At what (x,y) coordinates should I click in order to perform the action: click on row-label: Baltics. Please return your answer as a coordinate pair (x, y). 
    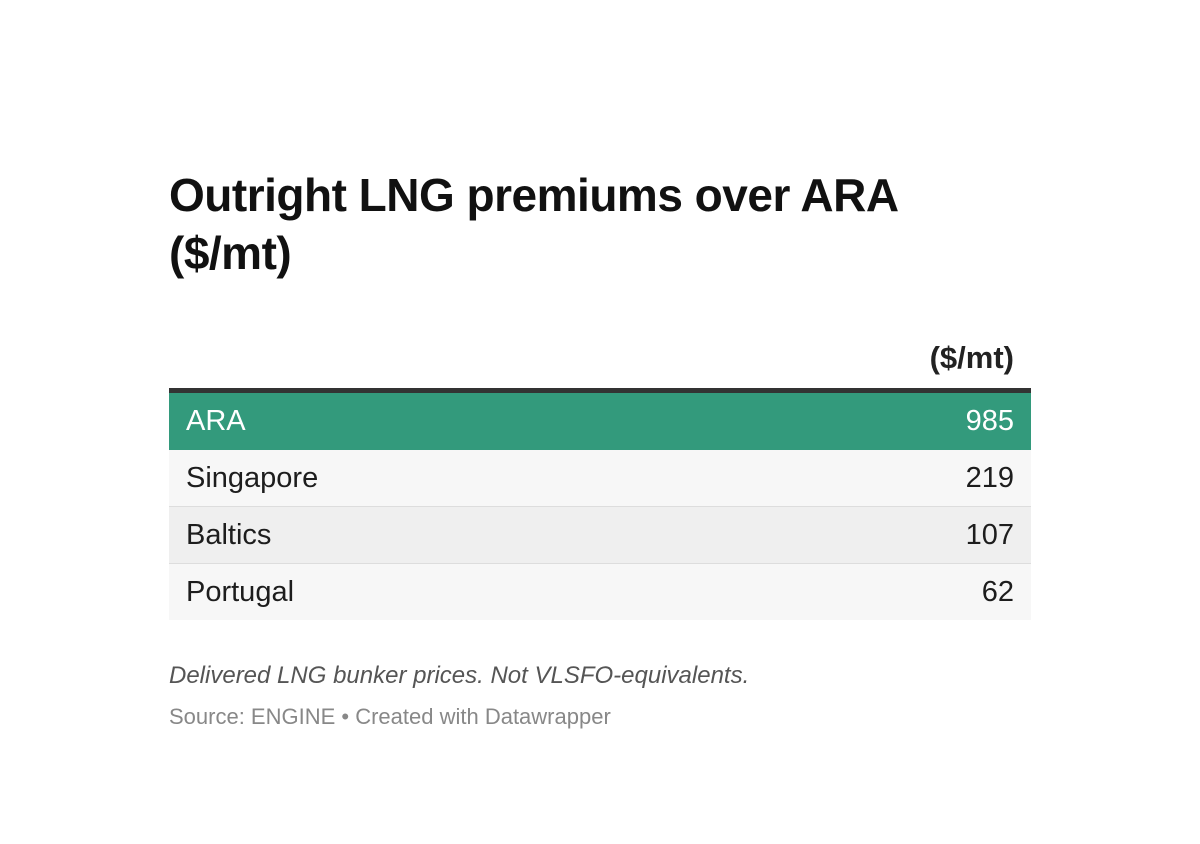
    Looking at the image, I should click on (229, 535).